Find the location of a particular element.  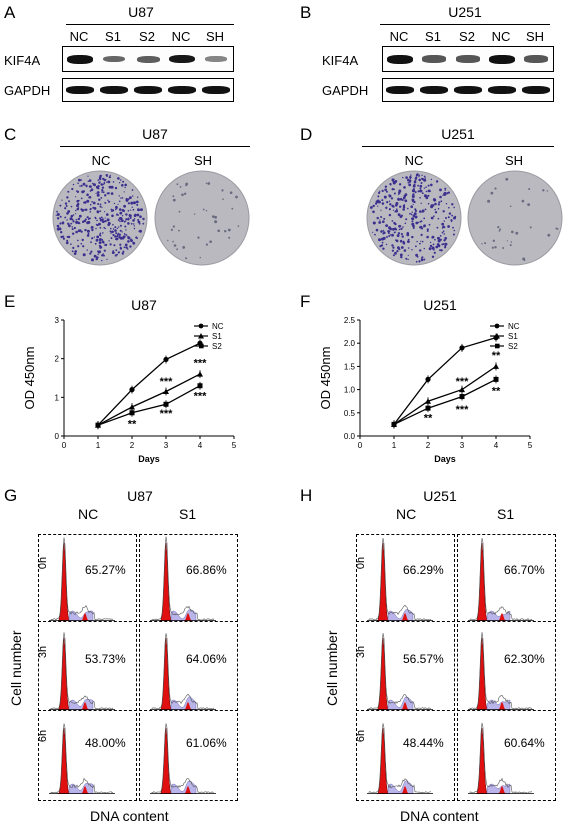

chart-e-legend-marker is located at coordinates (201, 326).